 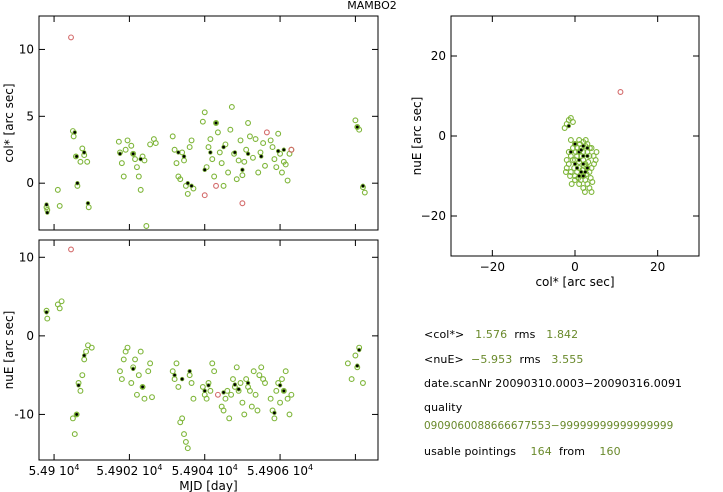 I want to click on stat-quality-value: 0909060088666677553−99999999999999999, so click(x=549, y=426).